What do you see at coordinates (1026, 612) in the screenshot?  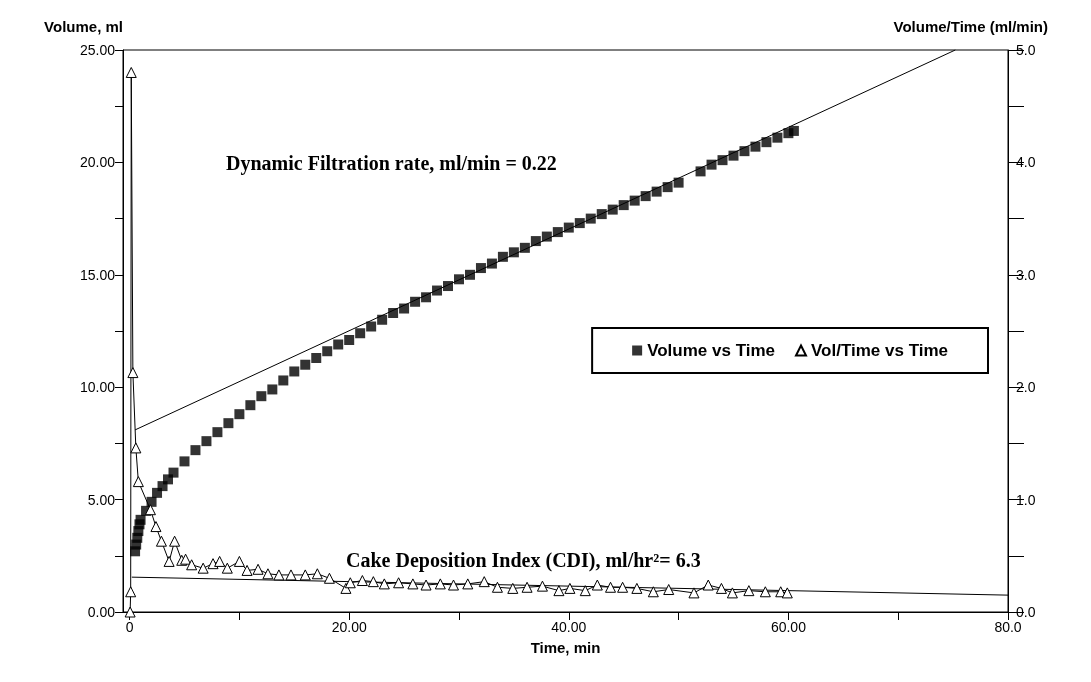 I see `y2-tick-label: 0.0` at bounding box center [1026, 612].